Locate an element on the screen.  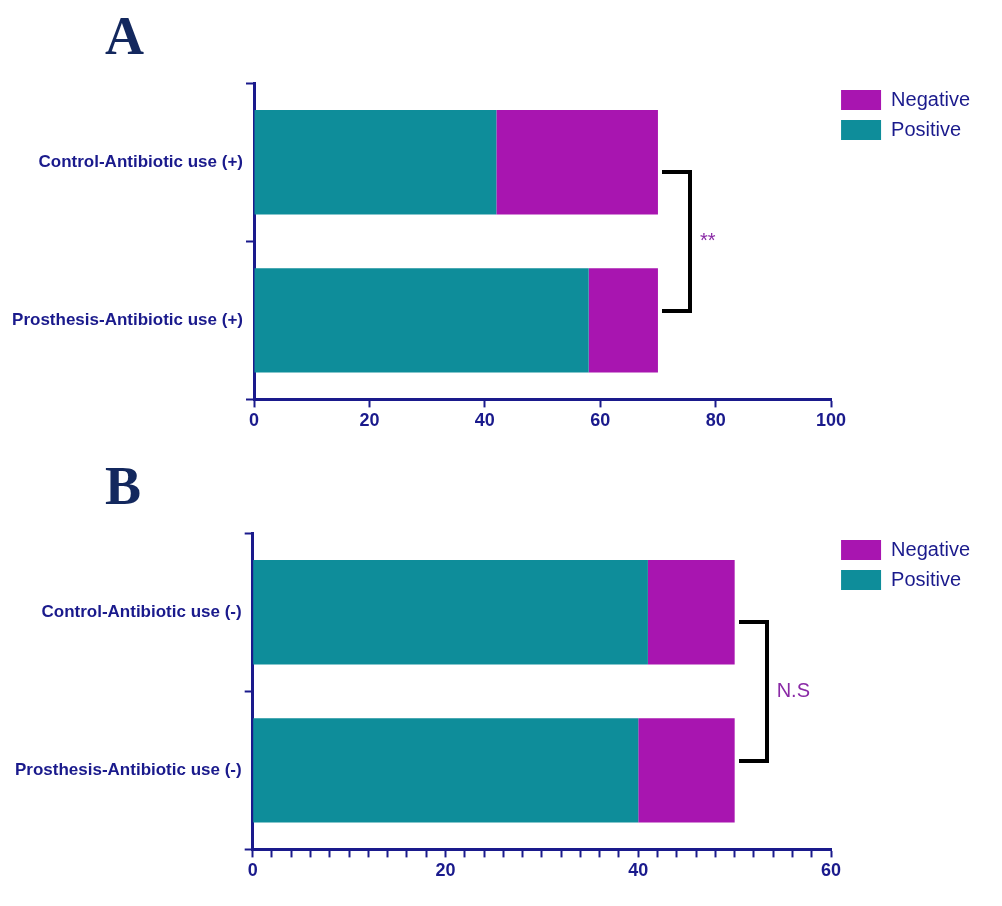
y-tick-label: Control-Antibiotic use (-) is located at coordinates (141, 611).